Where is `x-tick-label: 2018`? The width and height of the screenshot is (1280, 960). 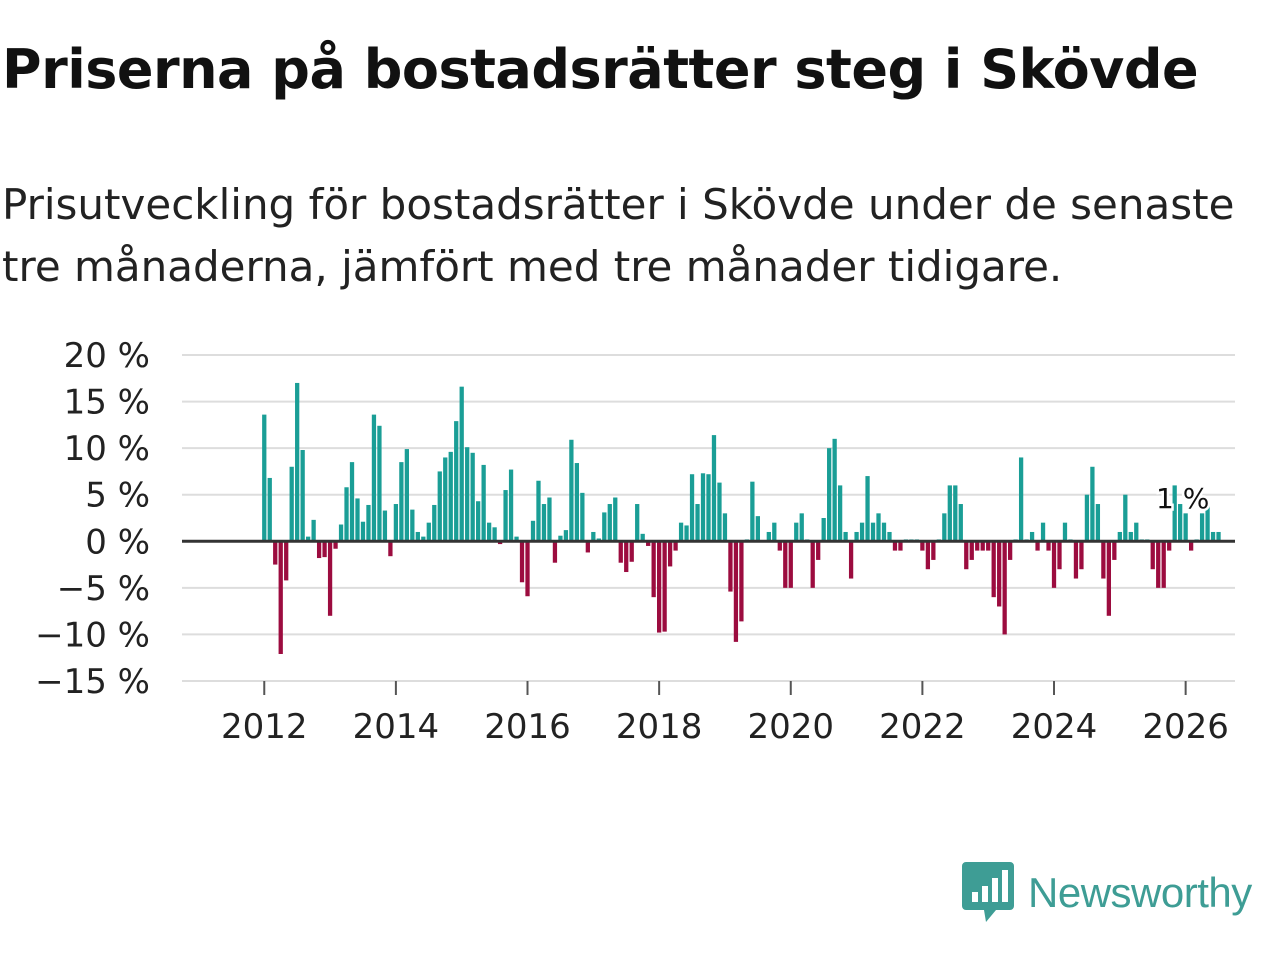
x-tick-label: 2018 is located at coordinates (659, 727).